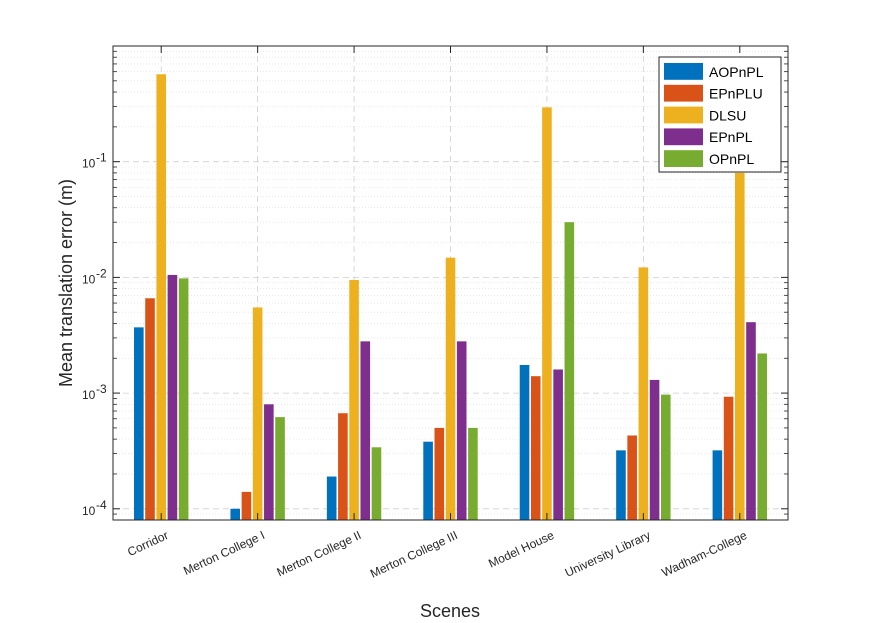  What do you see at coordinates (736, 94) in the screenshot?
I see `legend-label: EPnPLU` at bounding box center [736, 94].